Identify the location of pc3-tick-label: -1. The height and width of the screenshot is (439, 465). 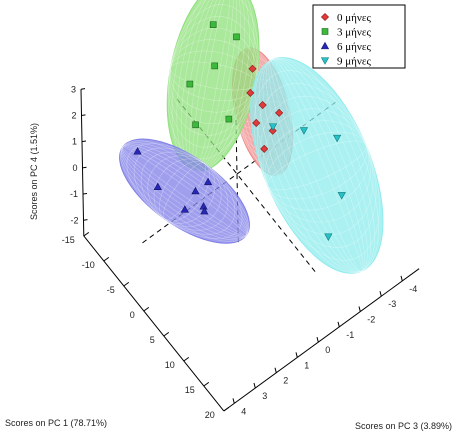
(350, 335).